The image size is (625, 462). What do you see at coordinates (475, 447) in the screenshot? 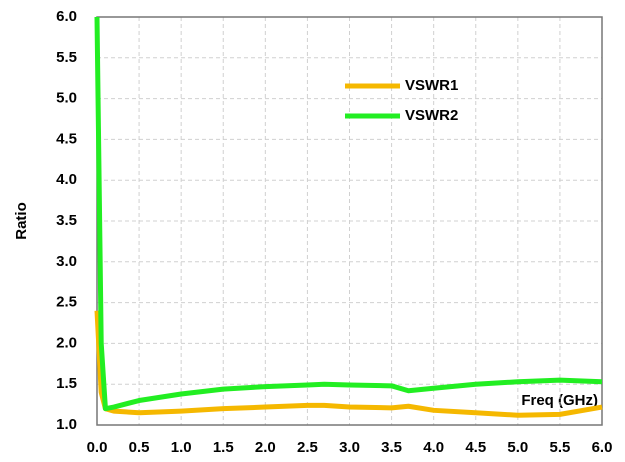
I see `x-tick-label: 4.5` at bounding box center [475, 447].